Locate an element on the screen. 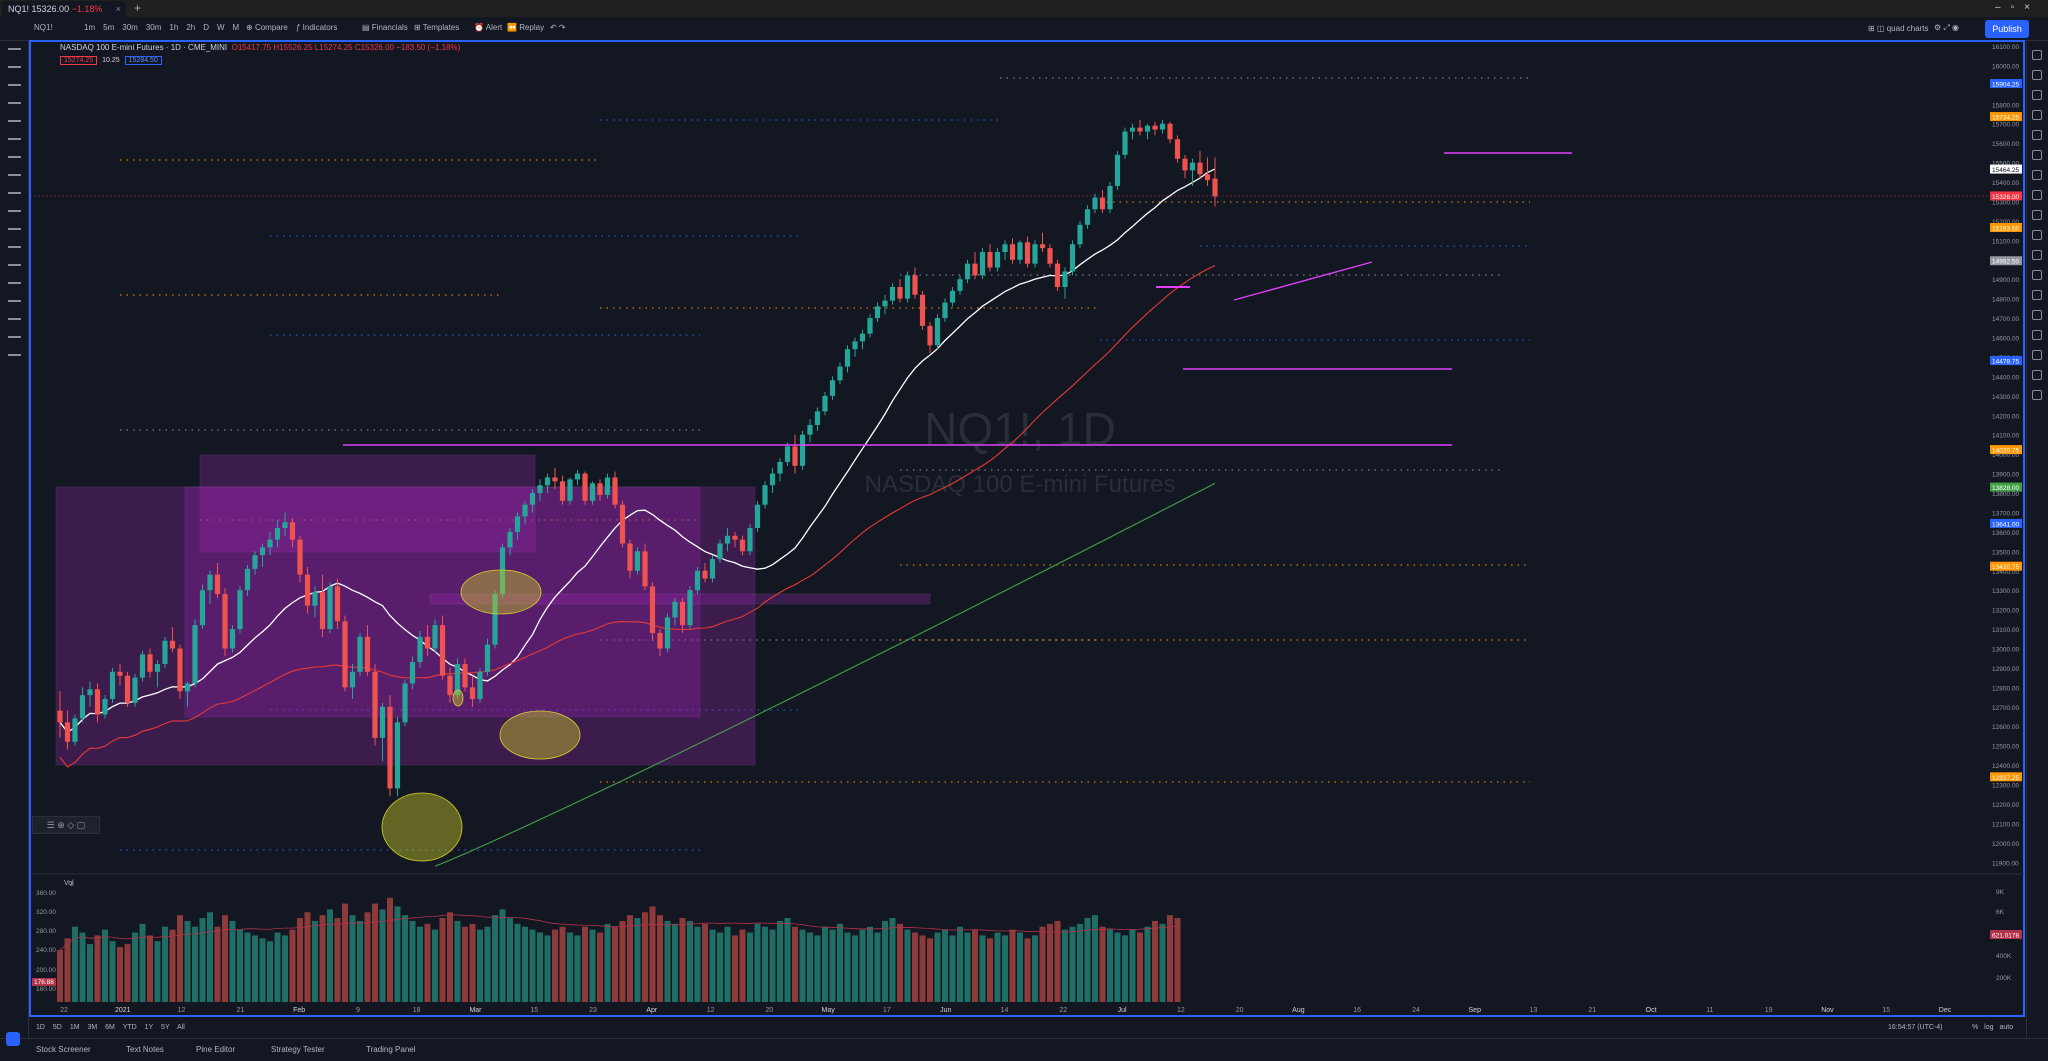  scale-options: % log auto is located at coordinates (1992, 1027).